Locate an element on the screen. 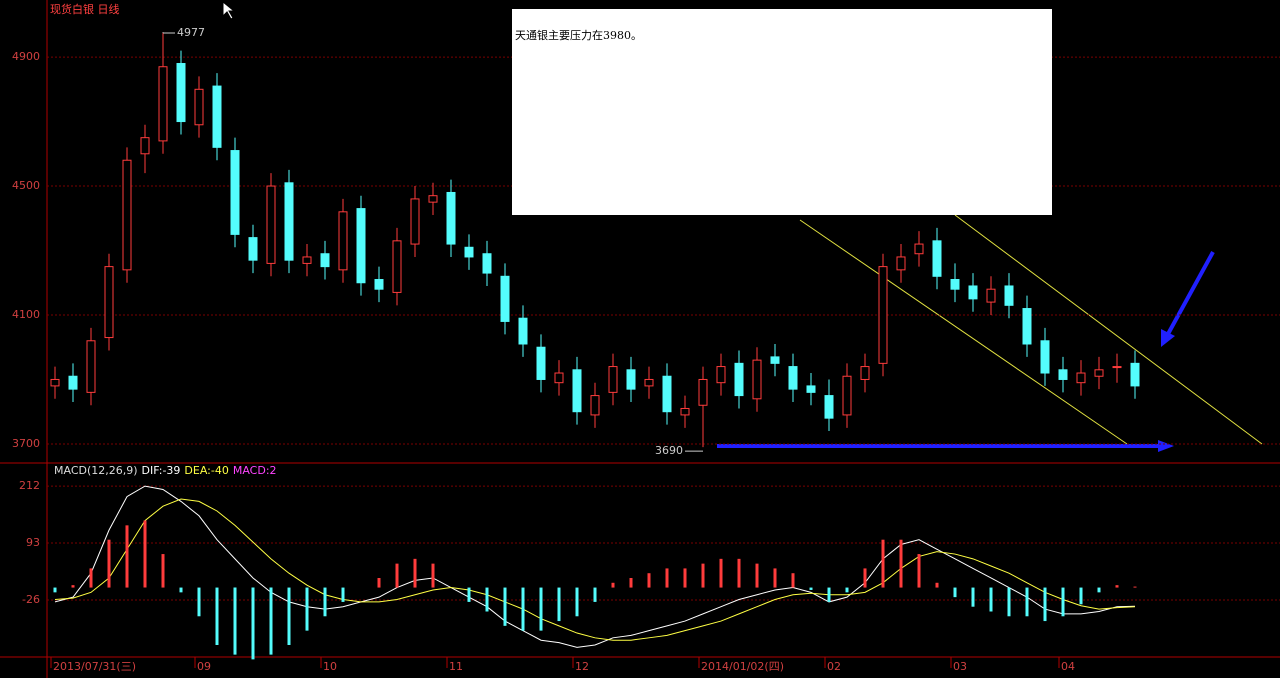  y-tick-label: 4500 is located at coordinates (26, 185).